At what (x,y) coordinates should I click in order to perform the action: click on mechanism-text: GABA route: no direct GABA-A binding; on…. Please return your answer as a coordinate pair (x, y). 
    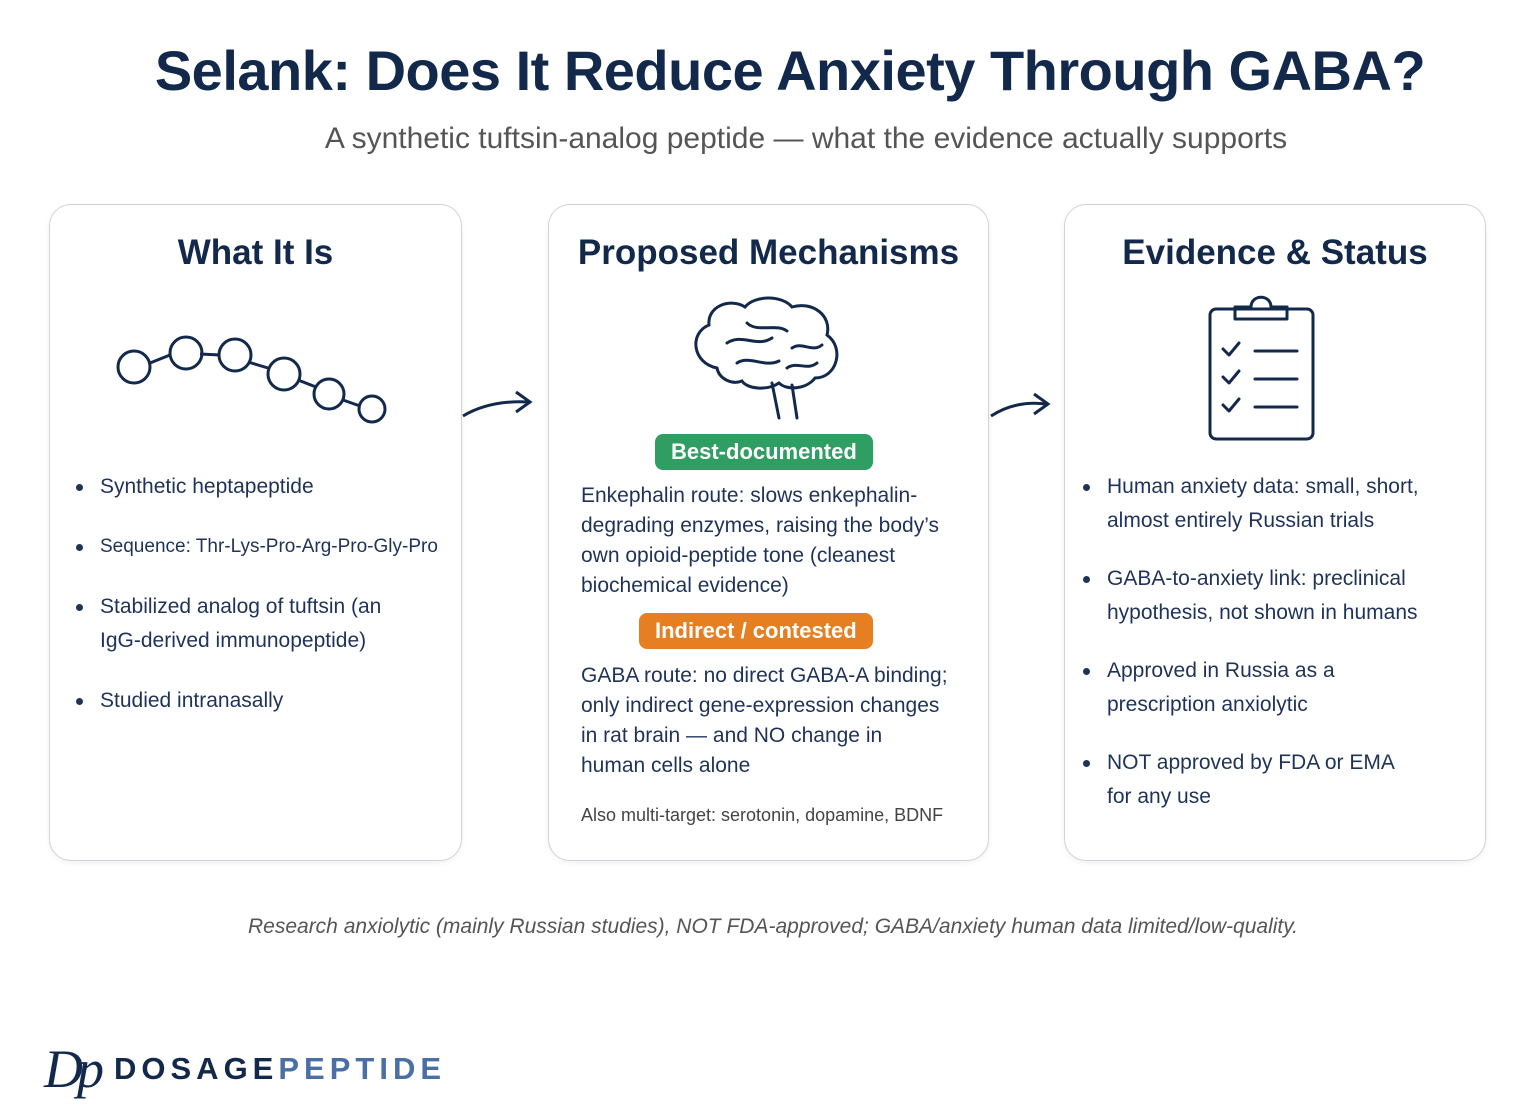
    Looking at the image, I should click on (764, 720).